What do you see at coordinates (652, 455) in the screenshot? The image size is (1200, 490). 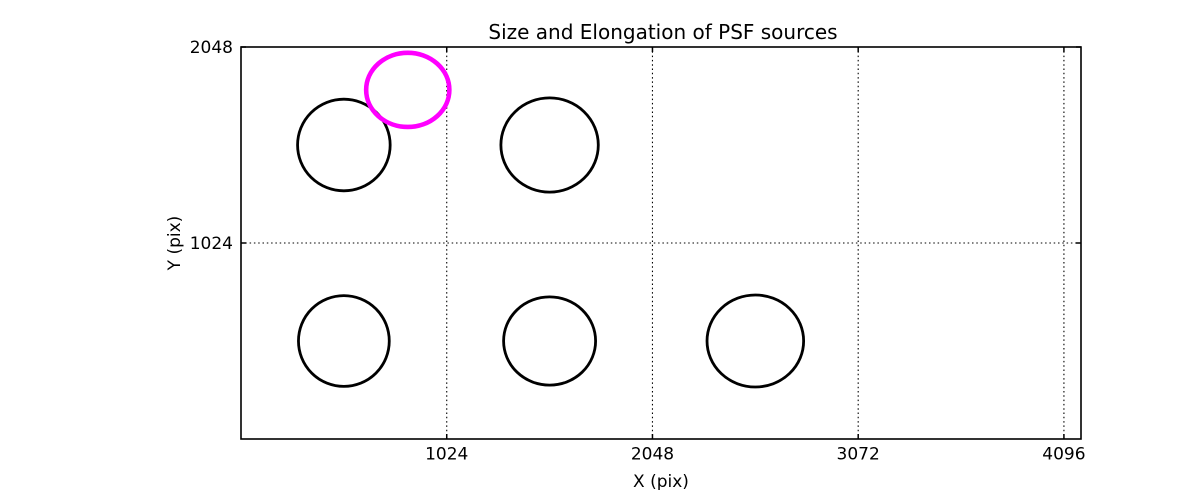 I see `x-tick-label-2048: 2048` at bounding box center [652, 455].